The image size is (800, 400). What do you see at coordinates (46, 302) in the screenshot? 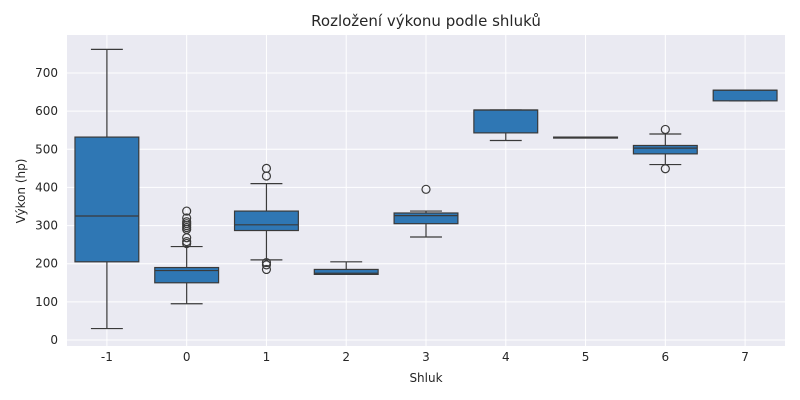
I see `y-tick-label: 100` at bounding box center [46, 302].